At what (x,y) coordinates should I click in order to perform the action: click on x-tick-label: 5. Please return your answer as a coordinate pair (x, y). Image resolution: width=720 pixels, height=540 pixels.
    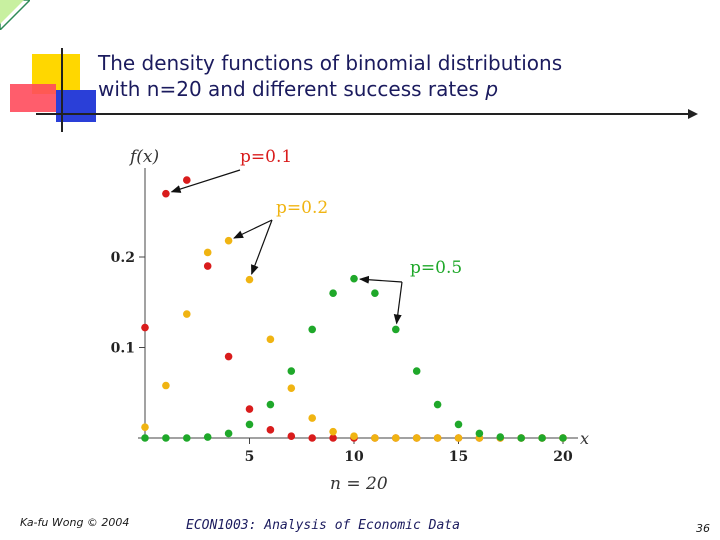
    Looking at the image, I should click on (250, 457).